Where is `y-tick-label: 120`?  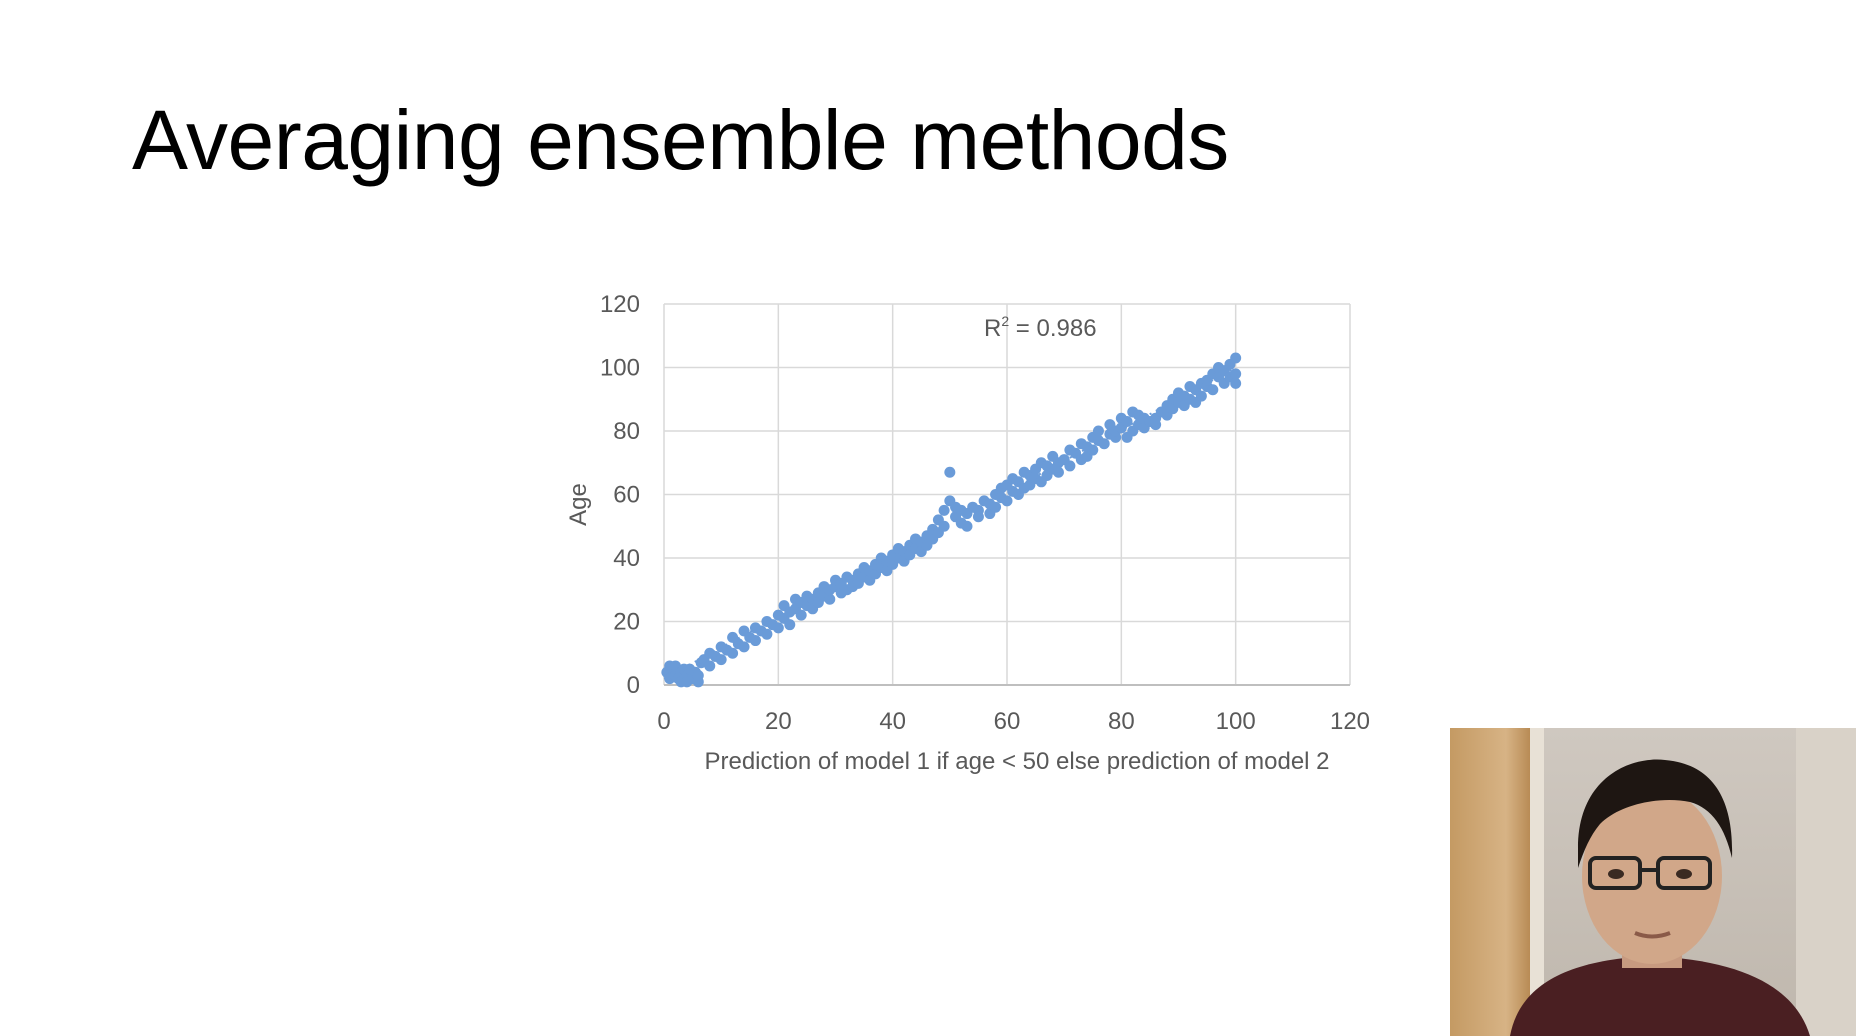
y-tick-label: 120 is located at coordinates (620, 304).